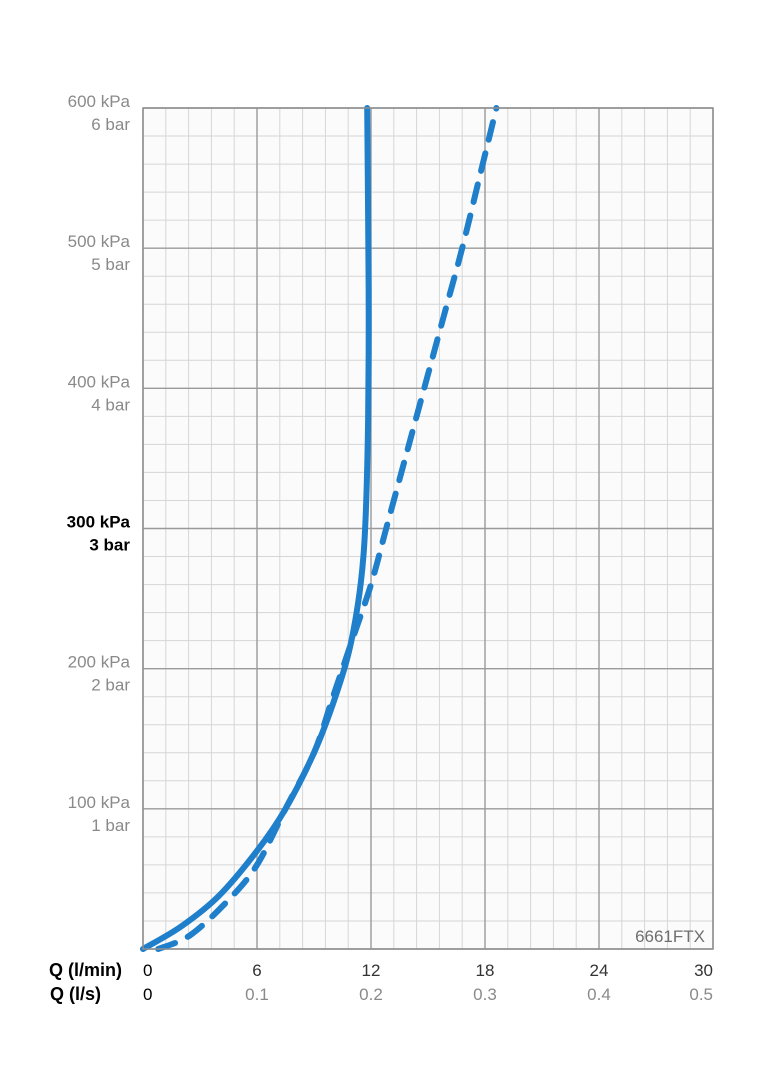  I want to click on y-tick-label-bar: 1 bar, so click(110, 825).